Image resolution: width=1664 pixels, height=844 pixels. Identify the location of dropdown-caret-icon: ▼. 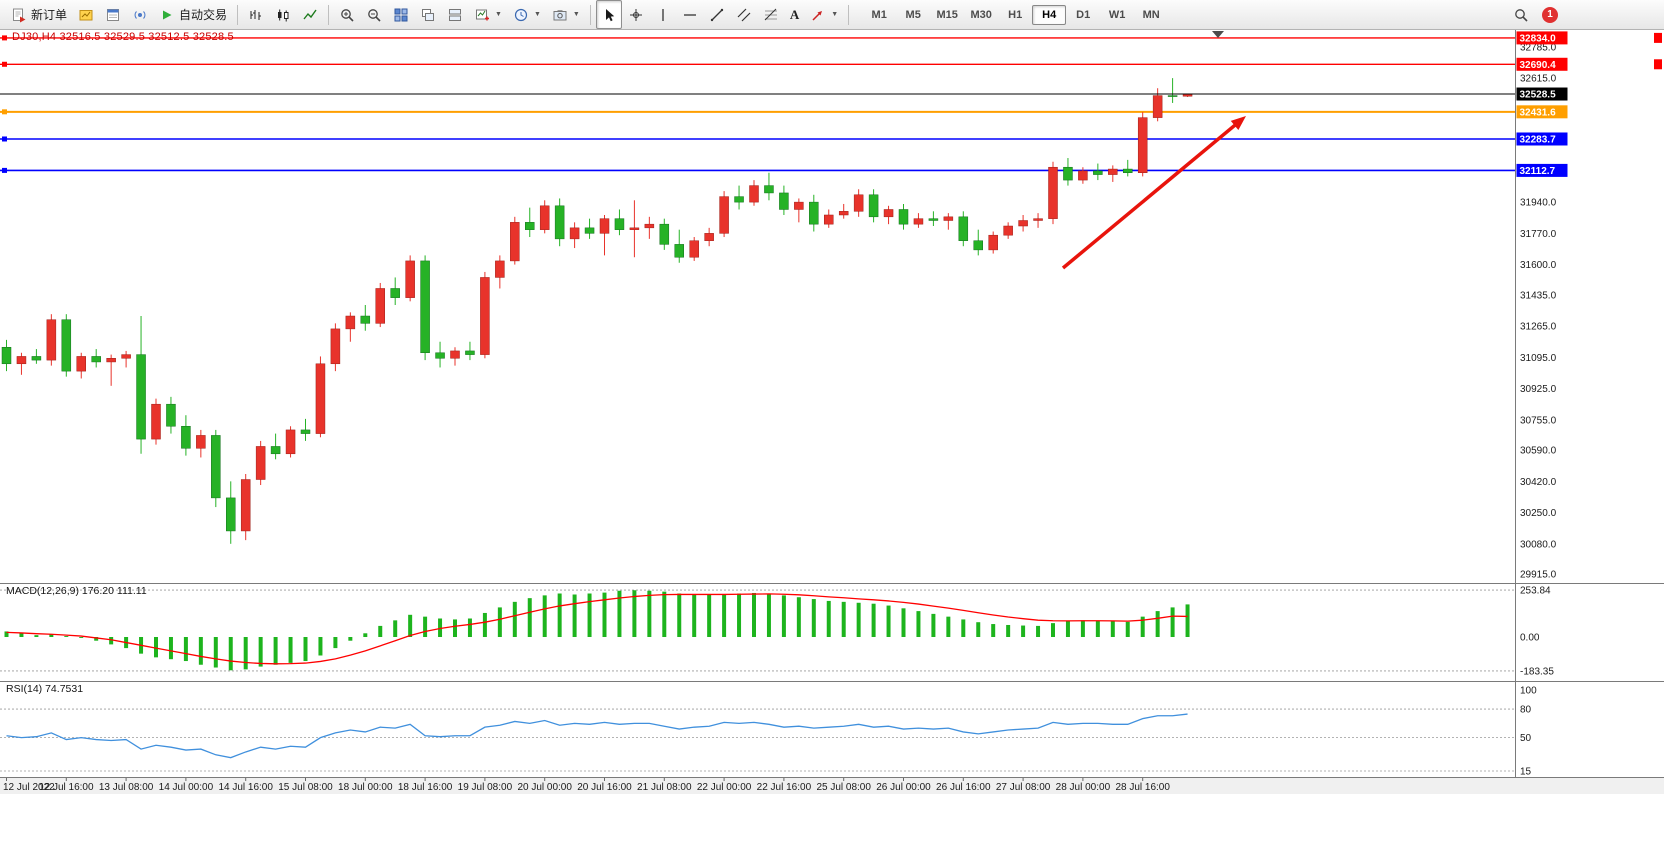
(835, 14).